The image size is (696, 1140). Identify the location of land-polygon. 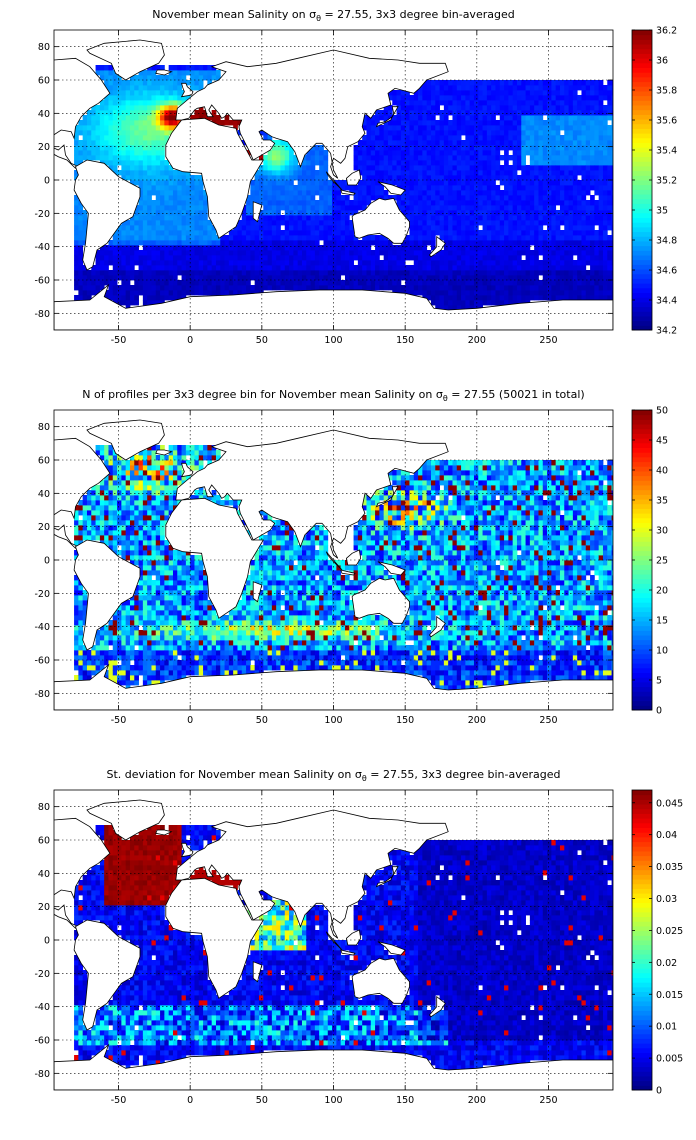
(257, 212).